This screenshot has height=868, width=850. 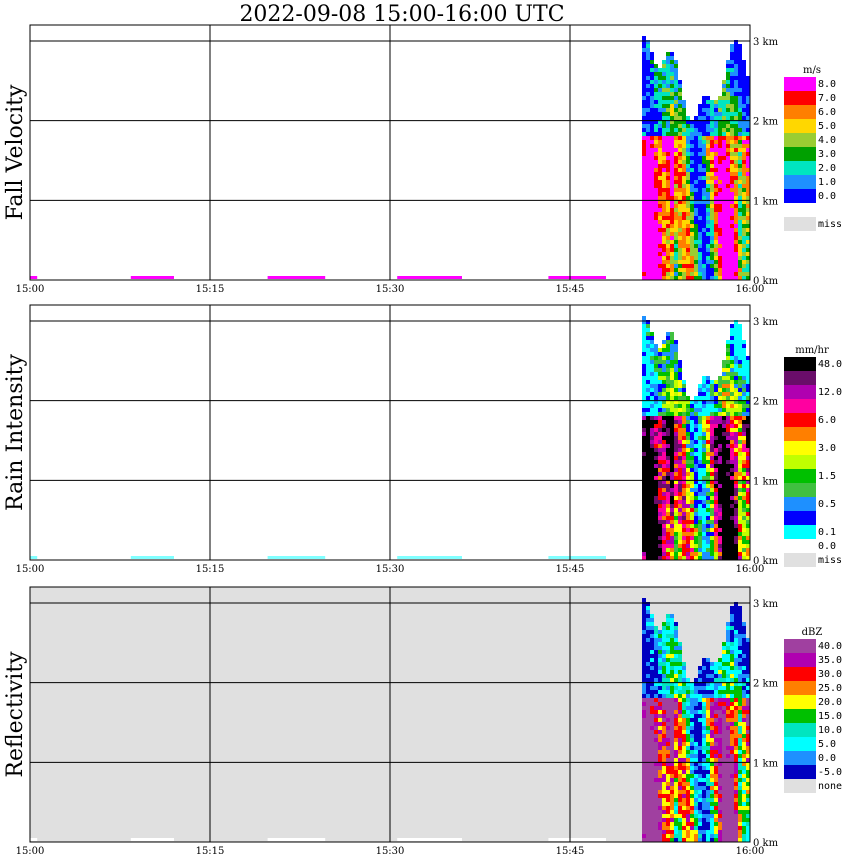 What do you see at coordinates (401, 14) in the screenshot?
I see `chart-title: 2022-09-08 15:00-16:00 UTC` at bounding box center [401, 14].